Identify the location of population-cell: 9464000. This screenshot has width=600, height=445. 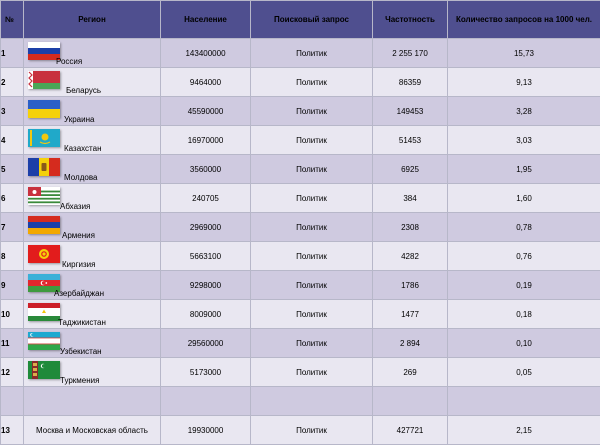
(206, 82).